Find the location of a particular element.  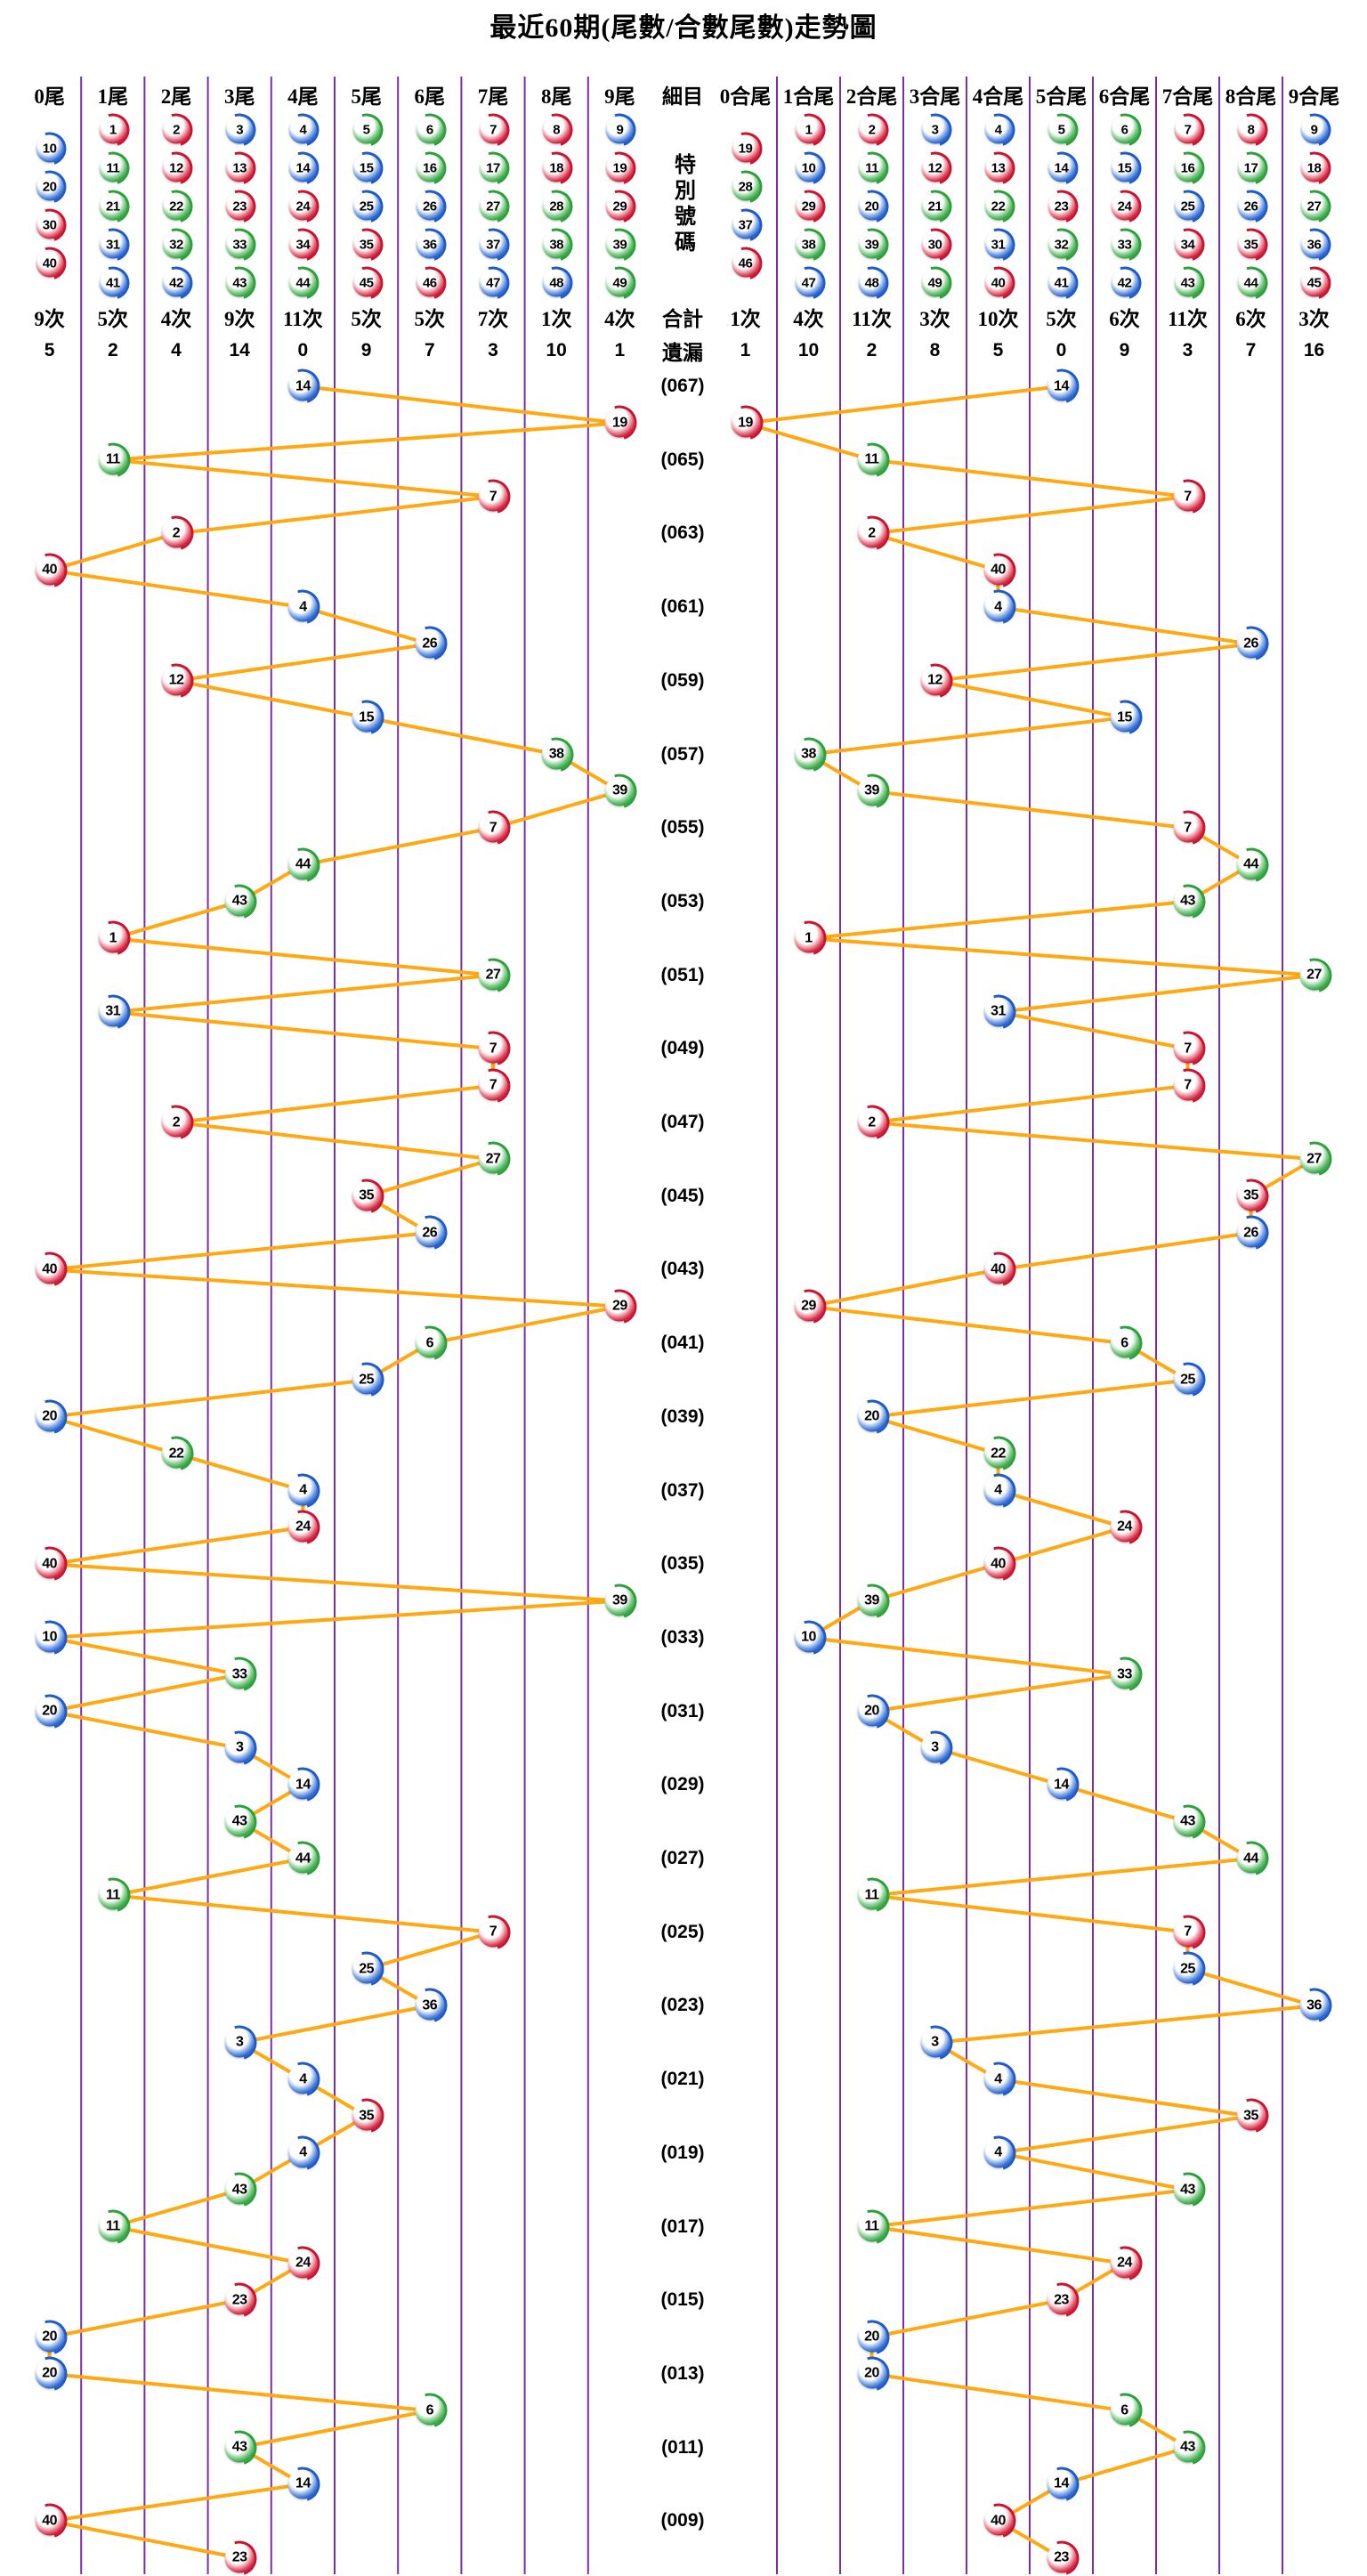

chart-ball: 2 is located at coordinates (176, 1123).